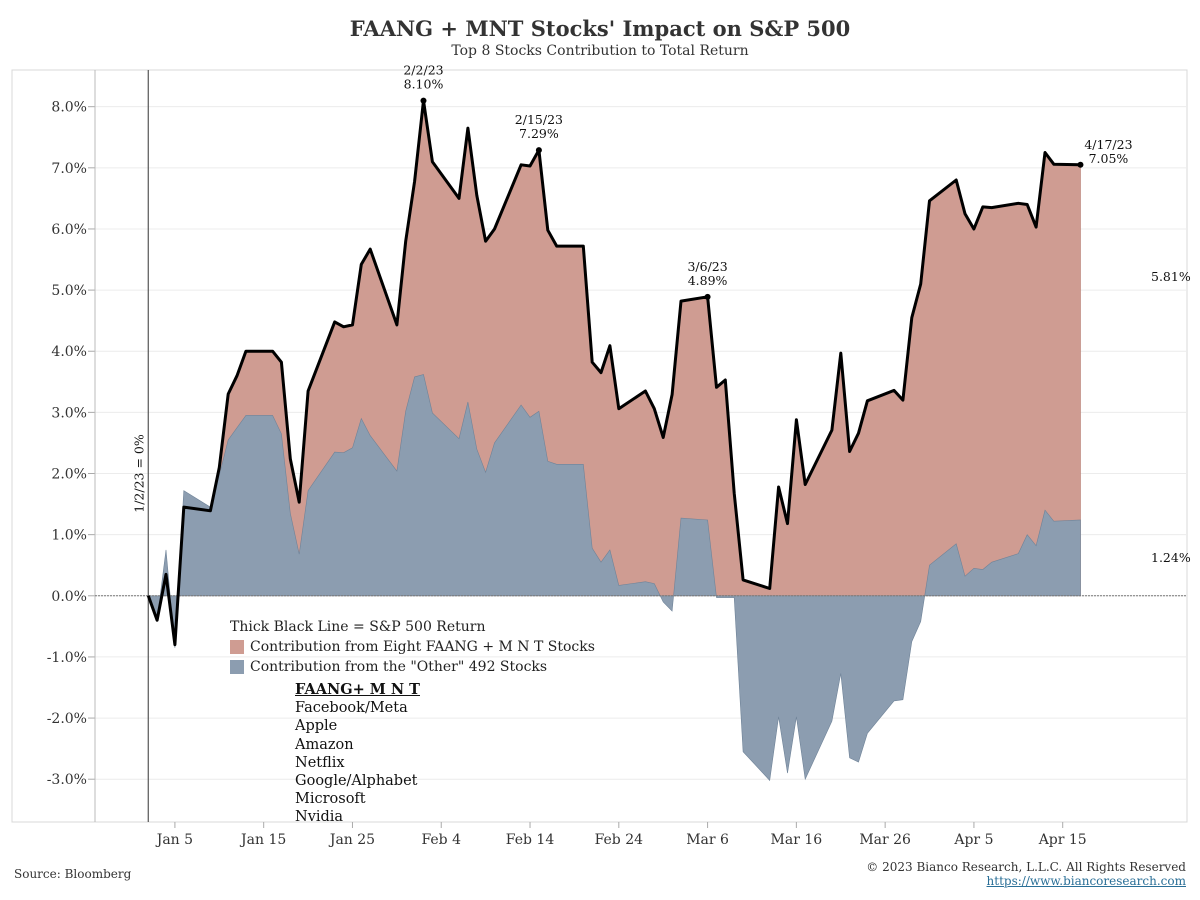 The image size is (1200, 900). I want to click on y-tick-label: 4.0%, so click(69, 352).